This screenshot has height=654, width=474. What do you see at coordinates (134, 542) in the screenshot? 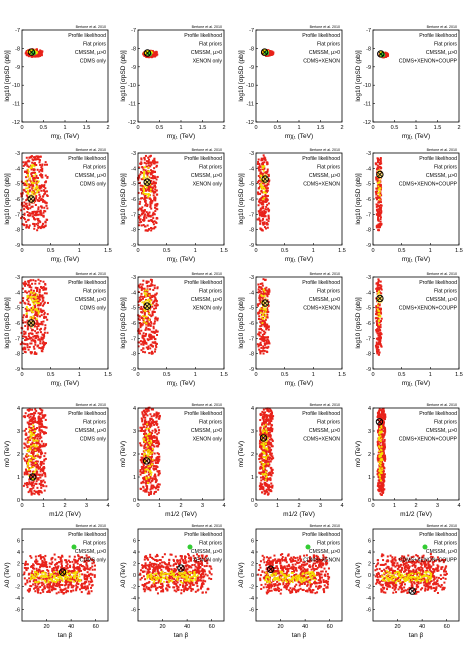
I see `y-tick-label: 6` at bounding box center [134, 542].